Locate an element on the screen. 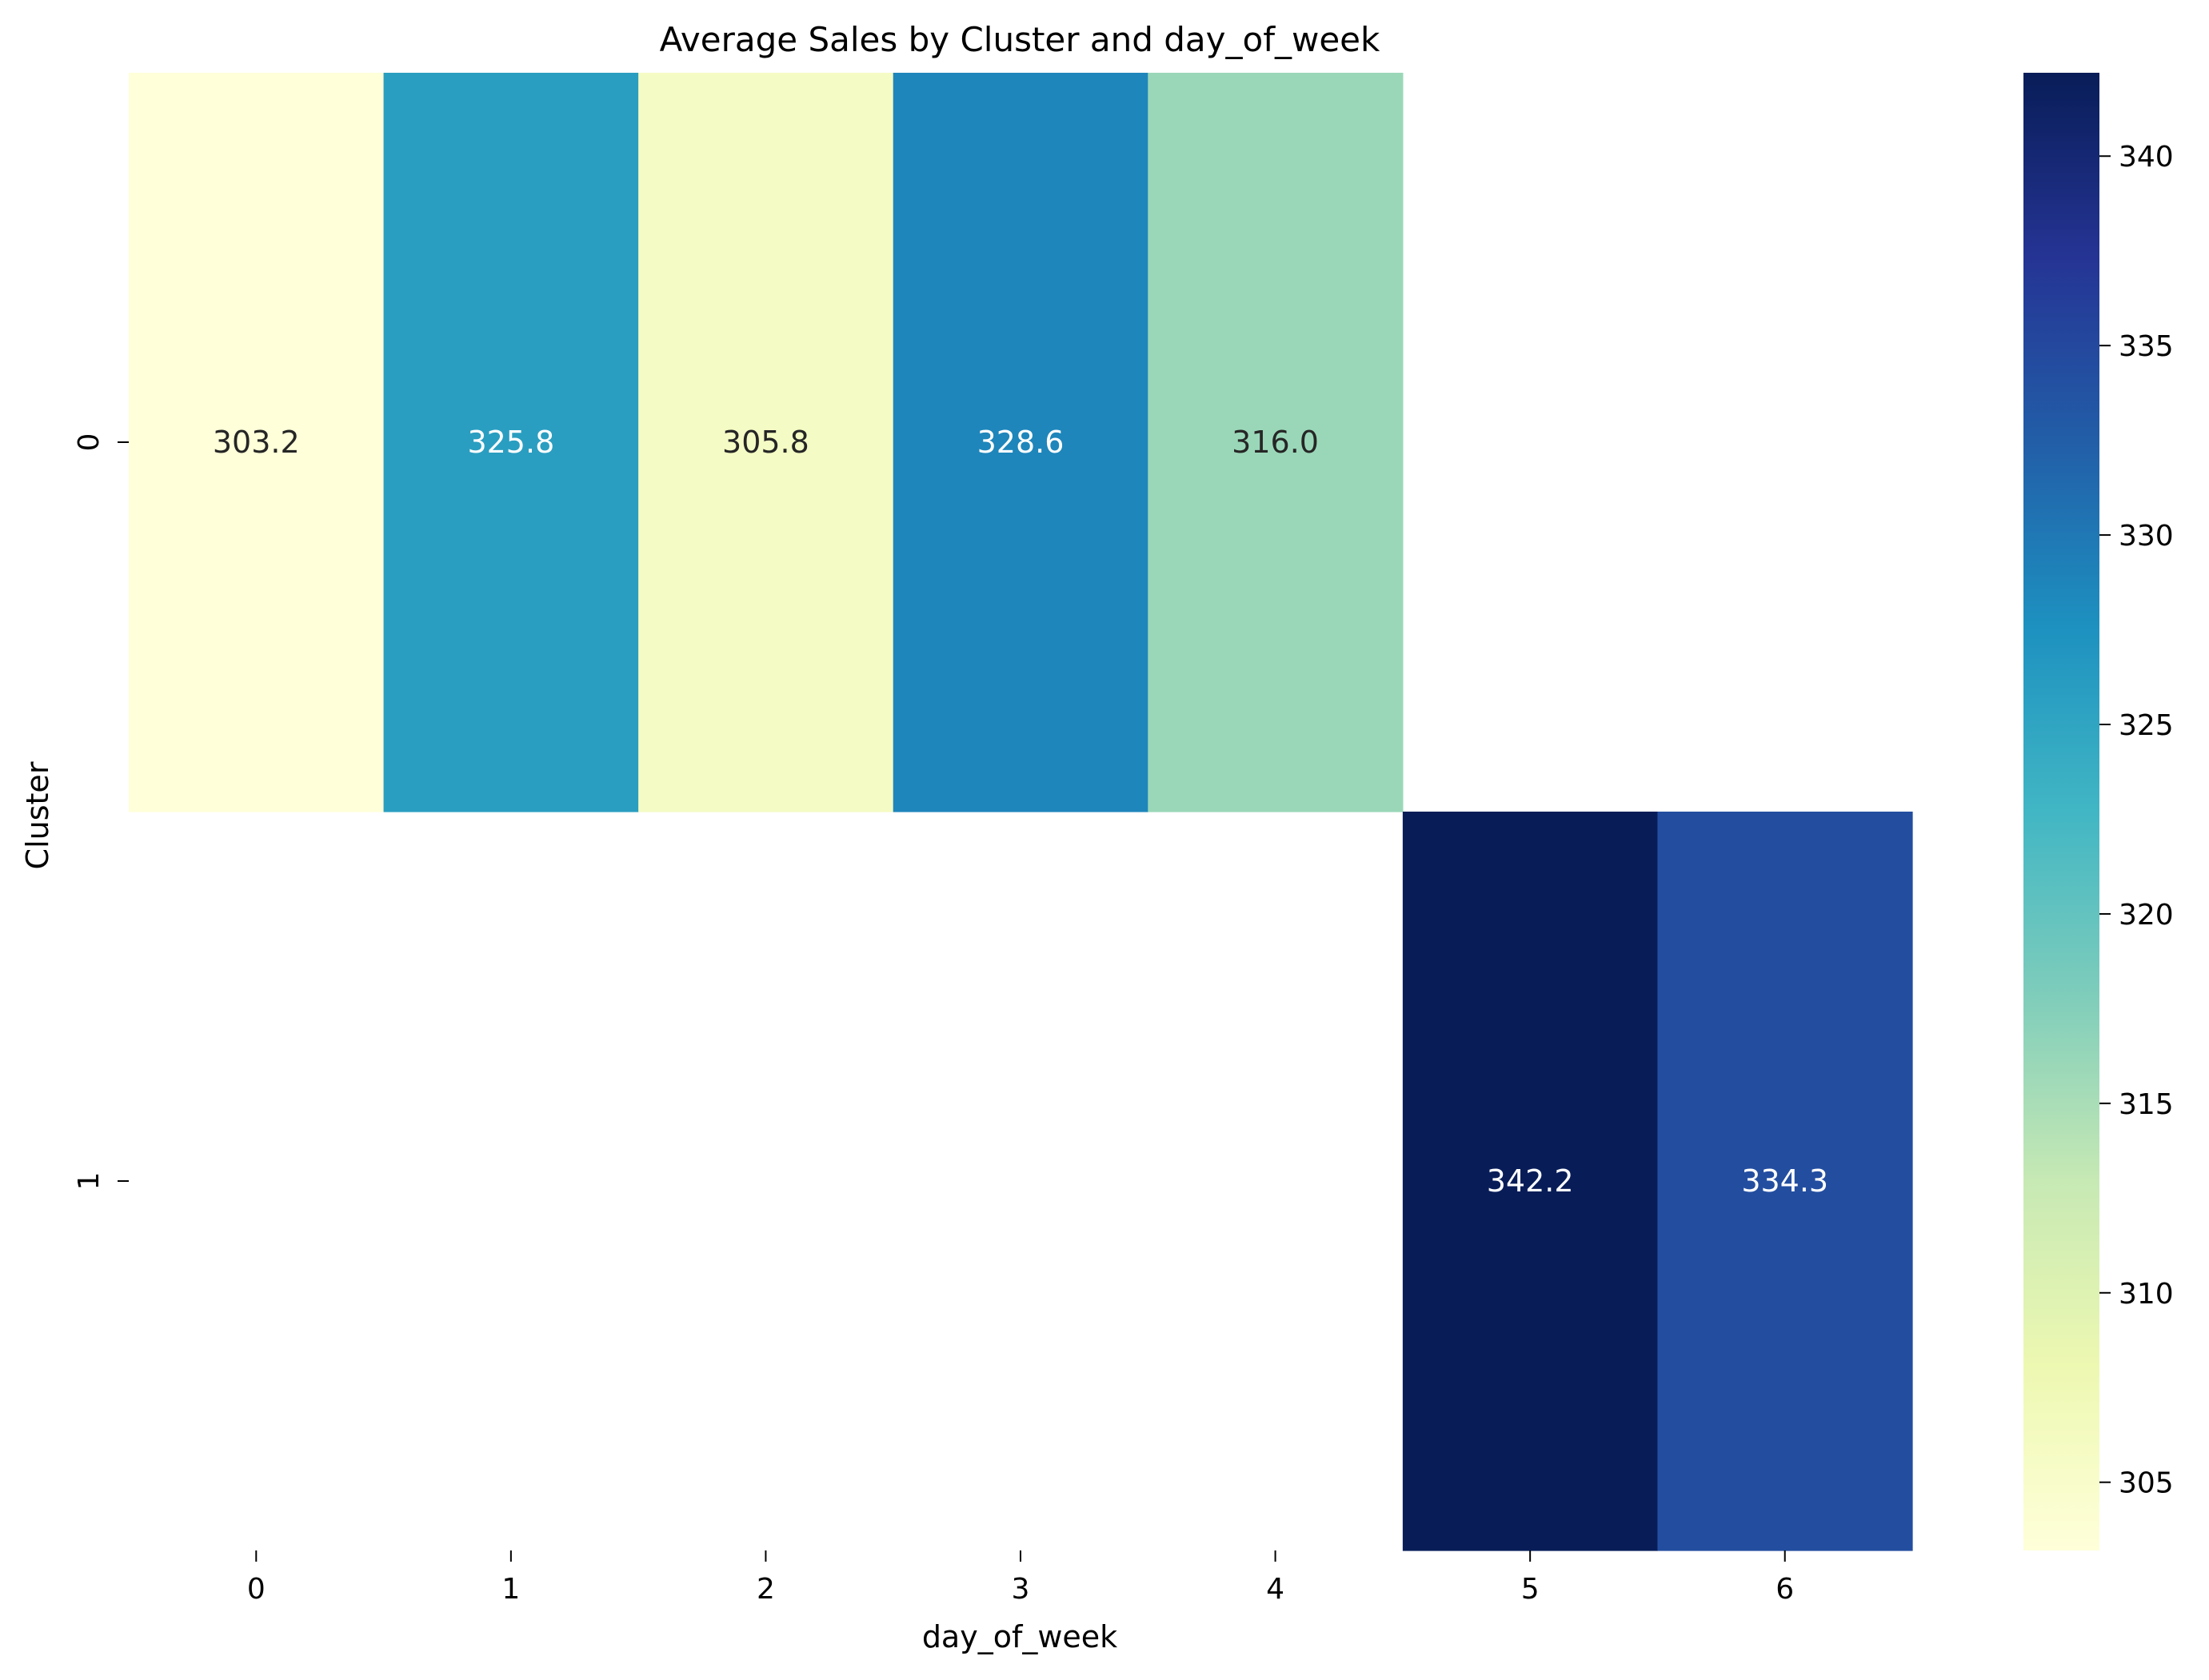  cell-value-label: 328.6 is located at coordinates (1021, 443).